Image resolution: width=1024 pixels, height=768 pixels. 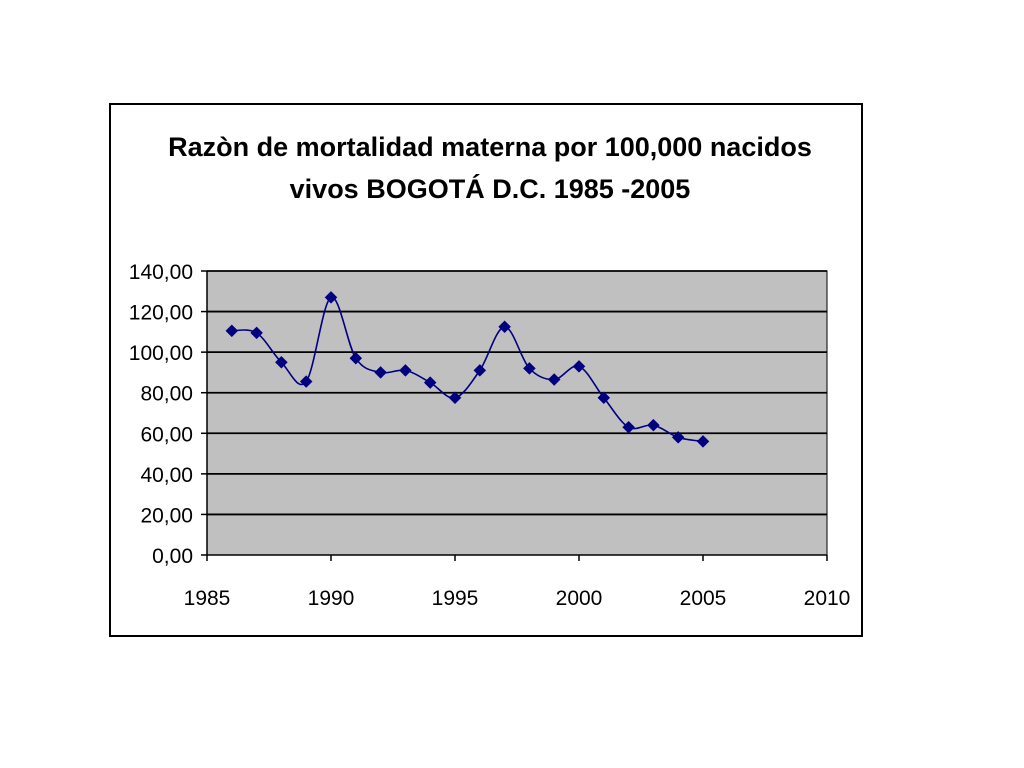 What do you see at coordinates (703, 598) in the screenshot?
I see `x-tick-label: 2005` at bounding box center [703, 598].